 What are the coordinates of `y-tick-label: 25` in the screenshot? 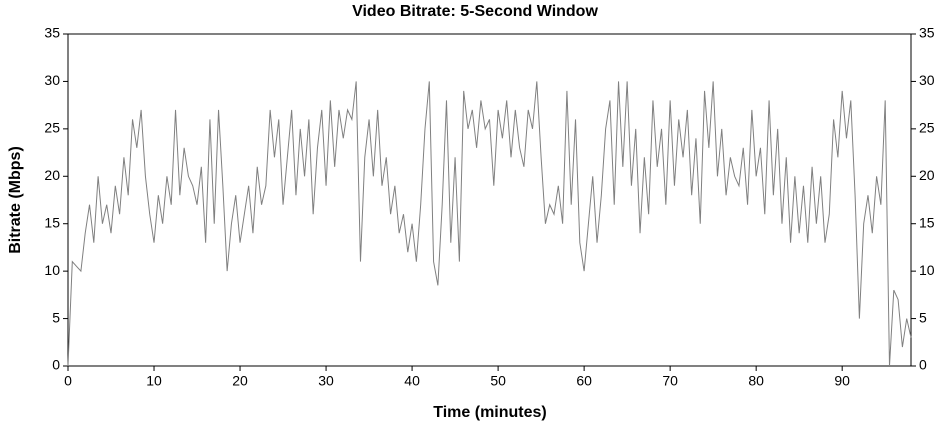 It's located at (52, 128).